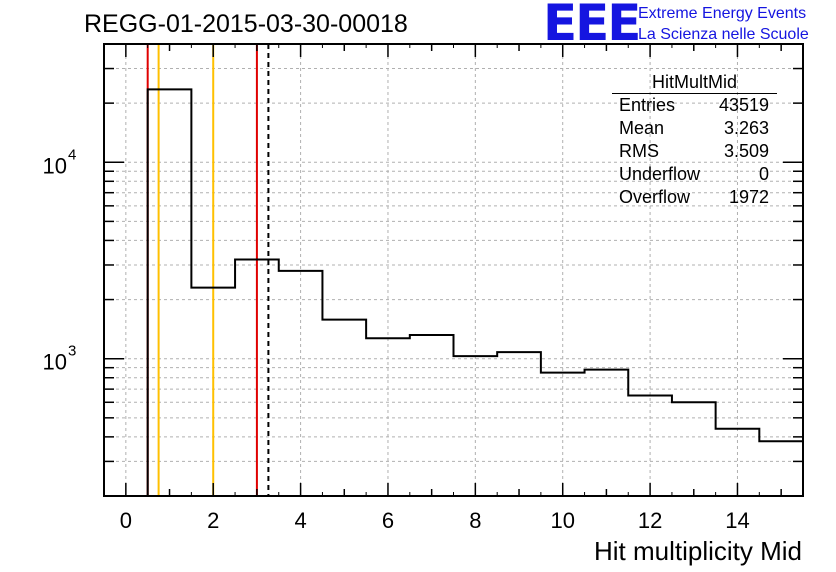  Describe the element at coordinates (748, 197) in the screenshot. I see `stats-value: 1972` at that location.